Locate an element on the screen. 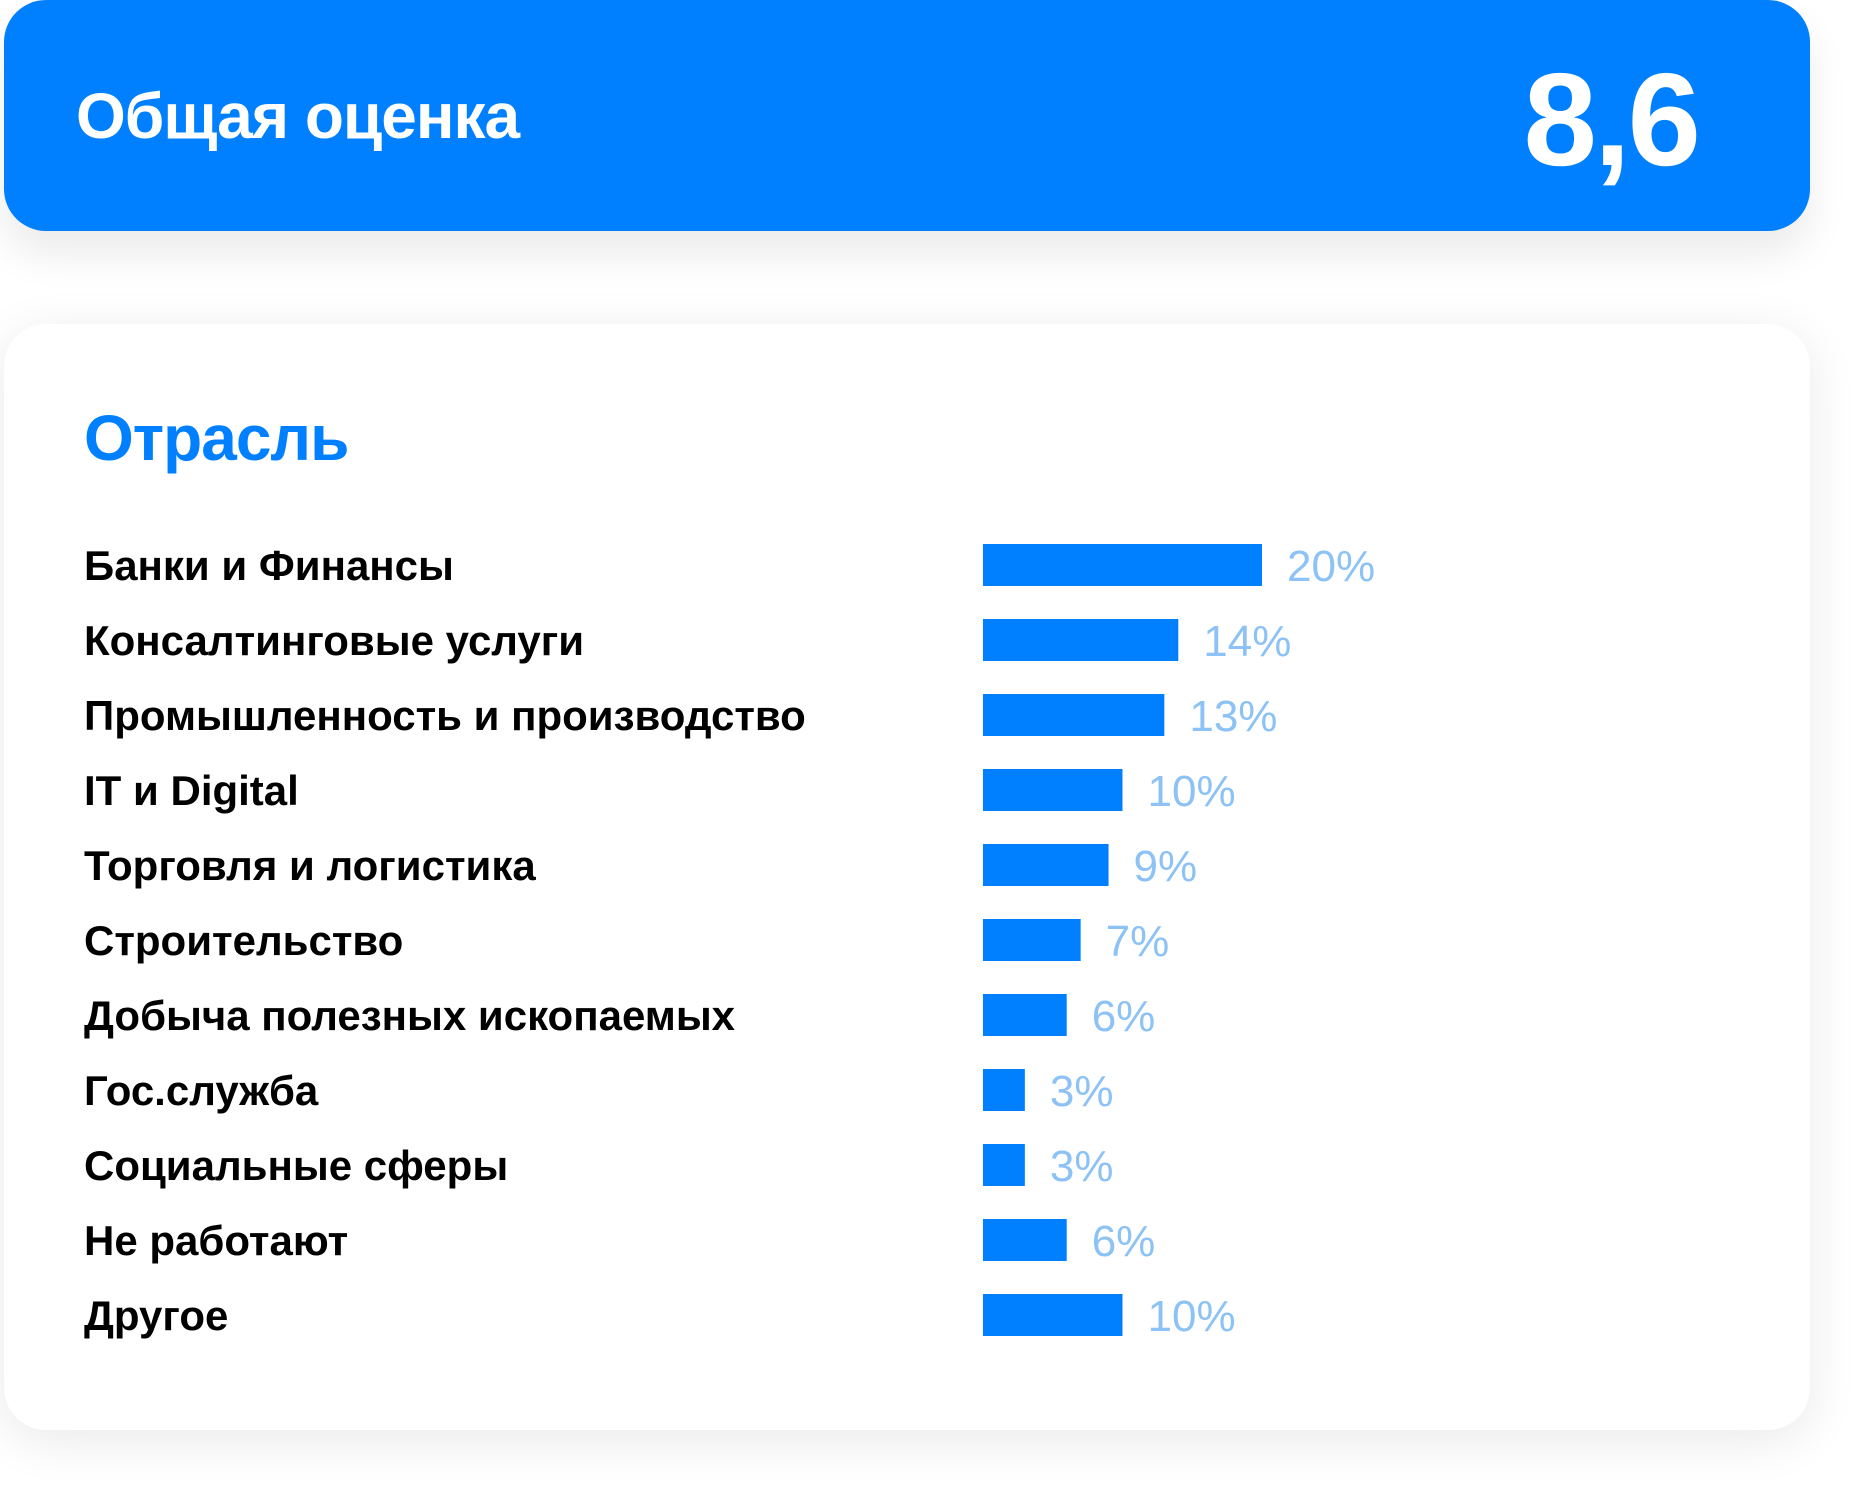 This screenshot has width=1861, height=1492. value-label: 9% is located at coordinates (1166, 866).